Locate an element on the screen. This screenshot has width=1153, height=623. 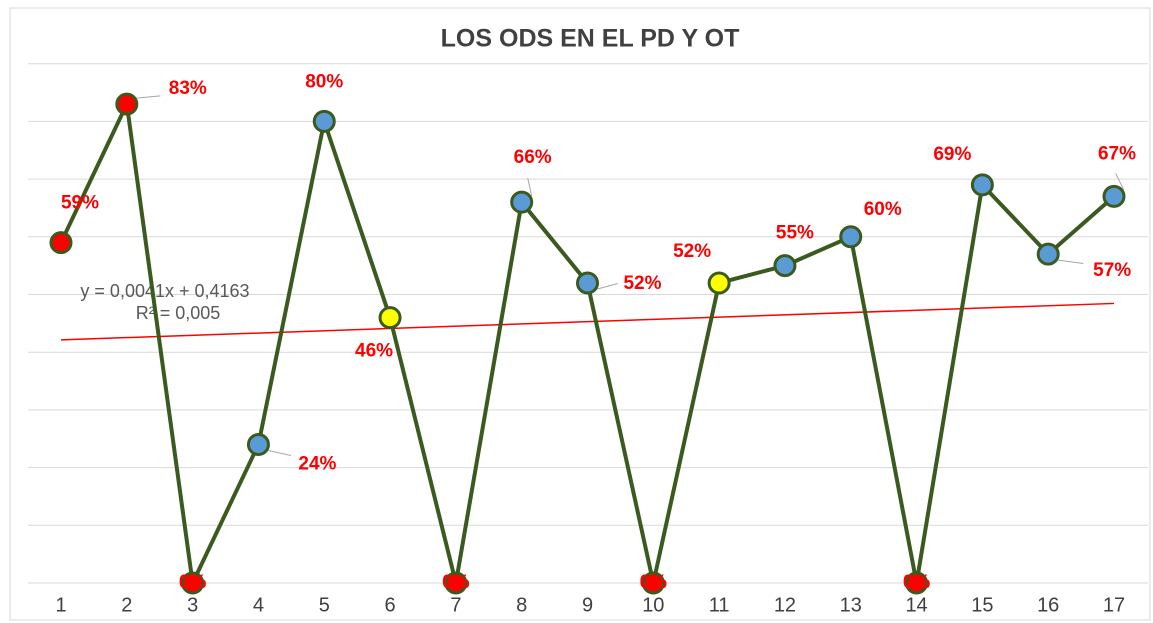
data-label: 60% is located at coordinates (883, 209).